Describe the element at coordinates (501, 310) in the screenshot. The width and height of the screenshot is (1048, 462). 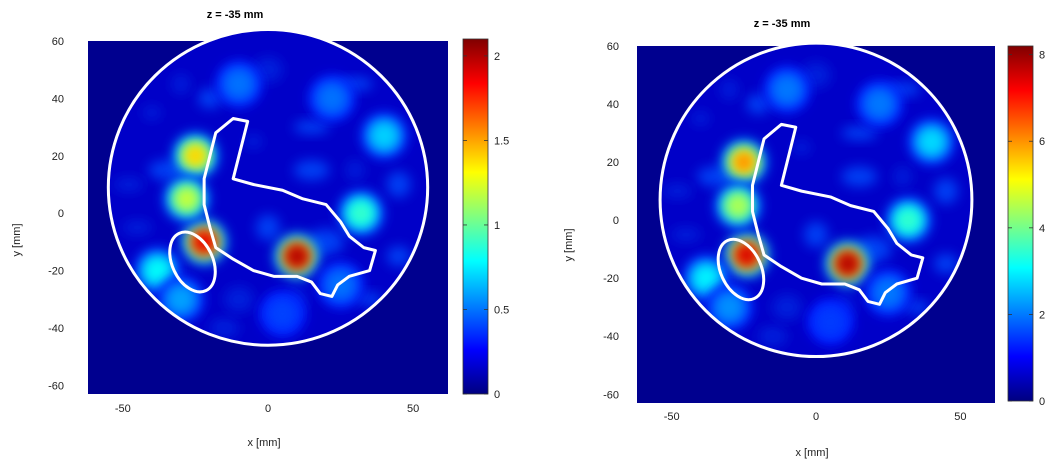
I see `colorbar-tick-label: 0.5` at that location.